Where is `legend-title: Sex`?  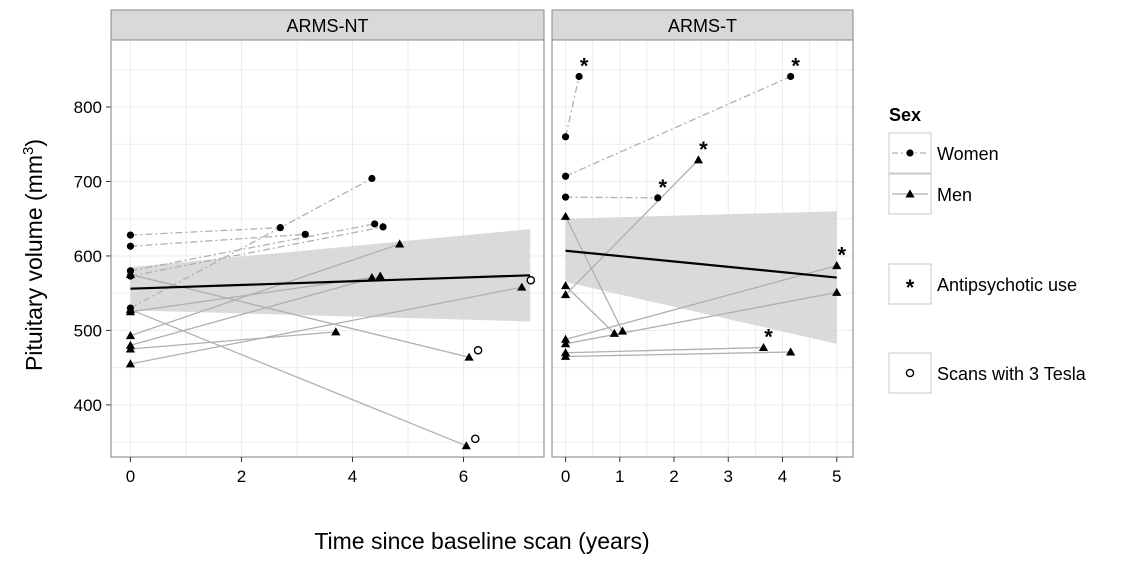 legend-title: Sex is located at coordinates (905, 115).